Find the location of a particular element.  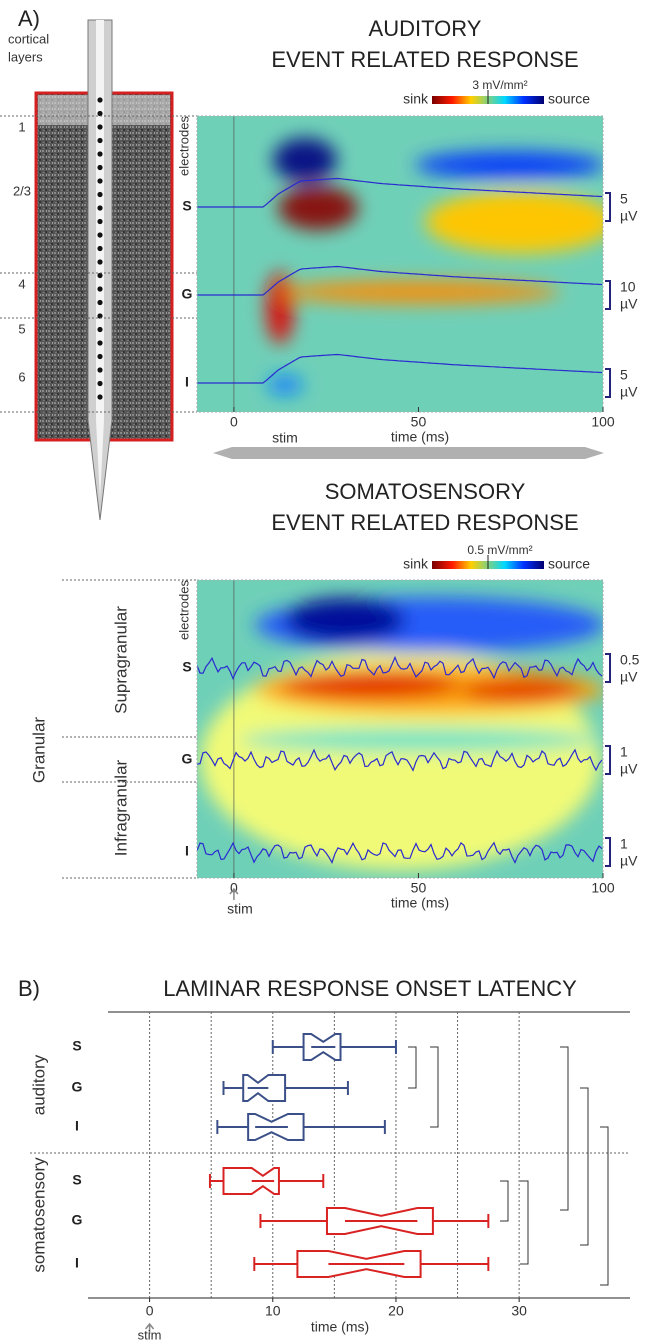

chart-title: SOMATOSENSORY is located at coordinates (425, 491).